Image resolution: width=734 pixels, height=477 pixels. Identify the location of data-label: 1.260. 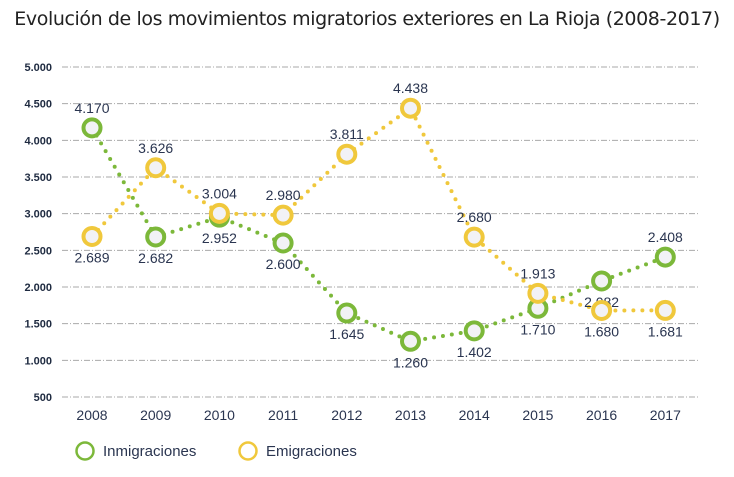
(410, 362).